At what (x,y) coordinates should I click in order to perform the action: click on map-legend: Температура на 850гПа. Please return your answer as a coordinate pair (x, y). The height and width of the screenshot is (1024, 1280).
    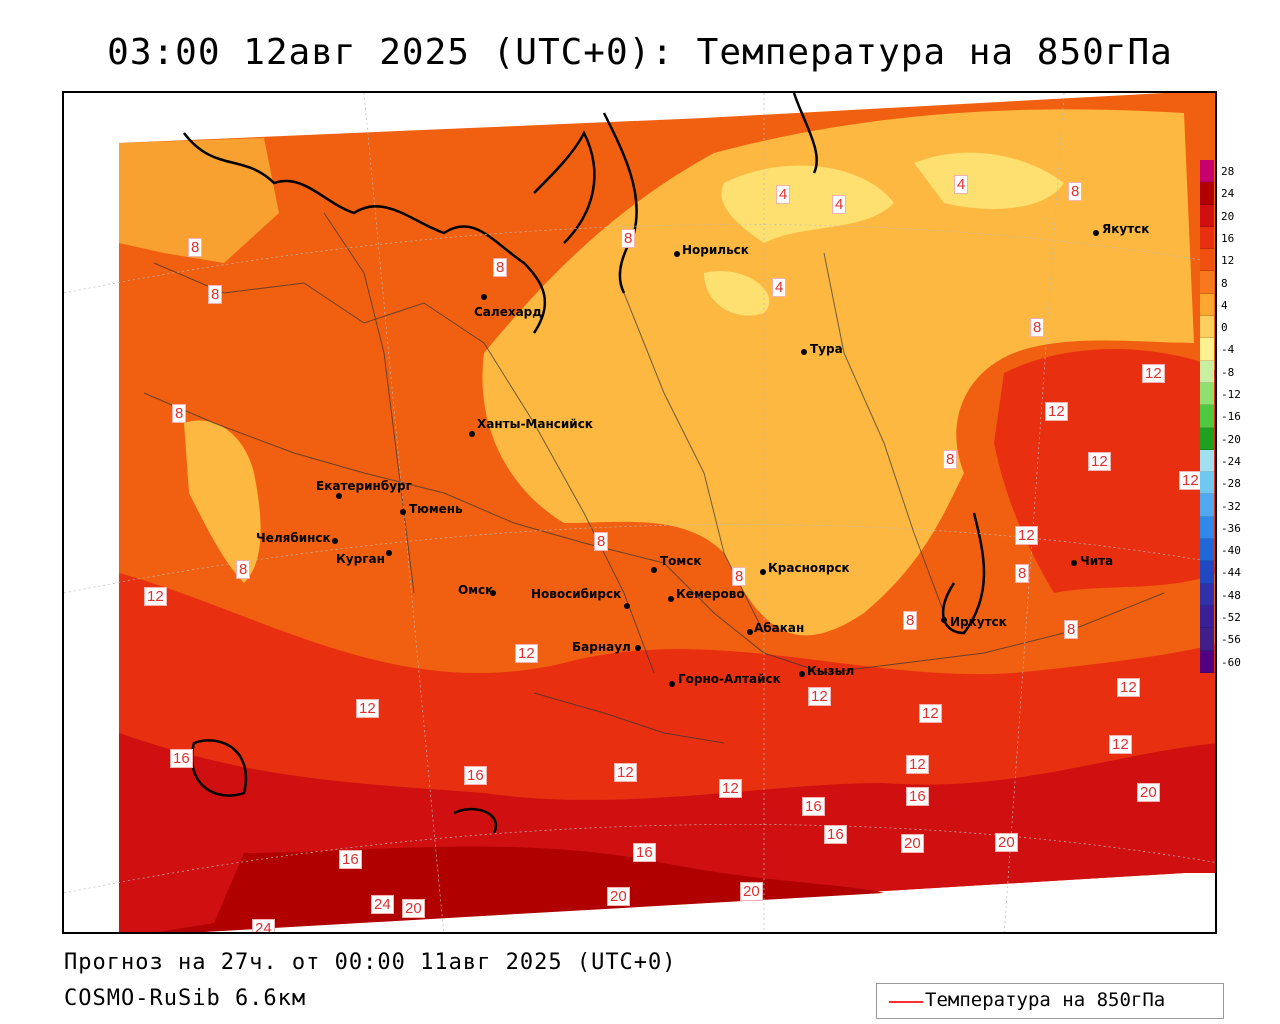
    Looking at the image, I should click on (1050, 1001).